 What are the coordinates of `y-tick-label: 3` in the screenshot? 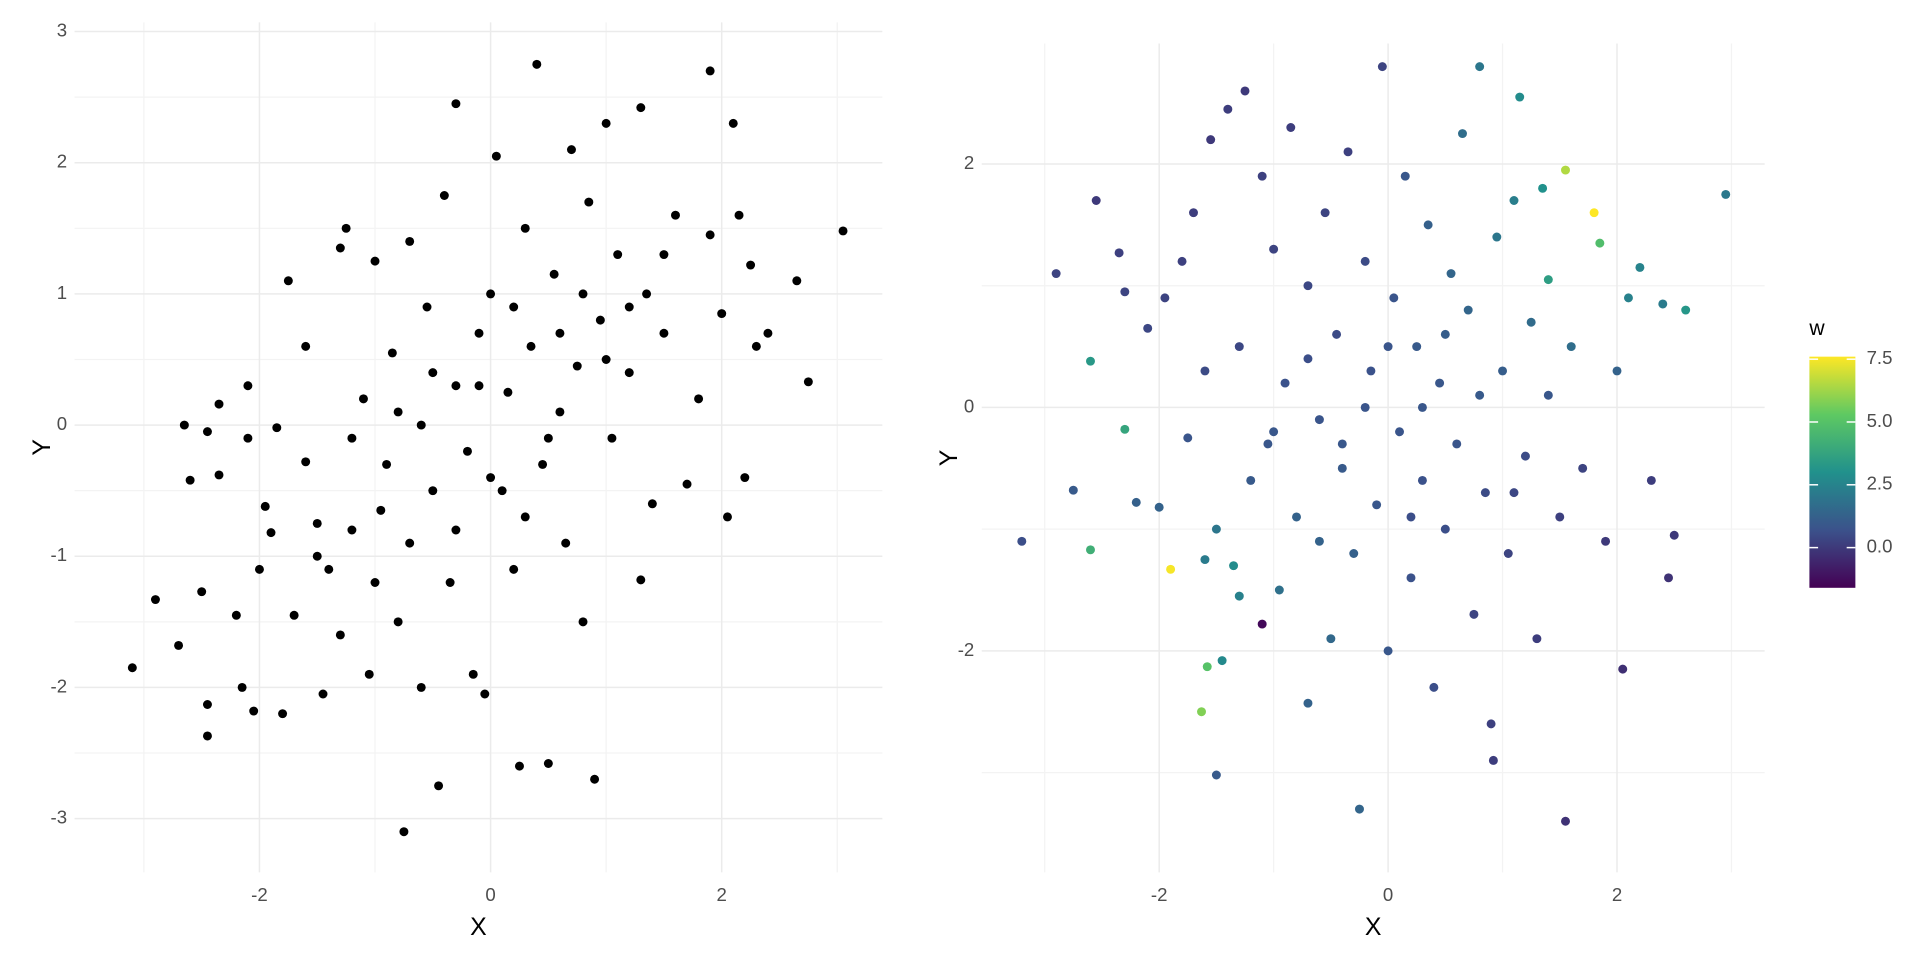 It's located at (62, 29).